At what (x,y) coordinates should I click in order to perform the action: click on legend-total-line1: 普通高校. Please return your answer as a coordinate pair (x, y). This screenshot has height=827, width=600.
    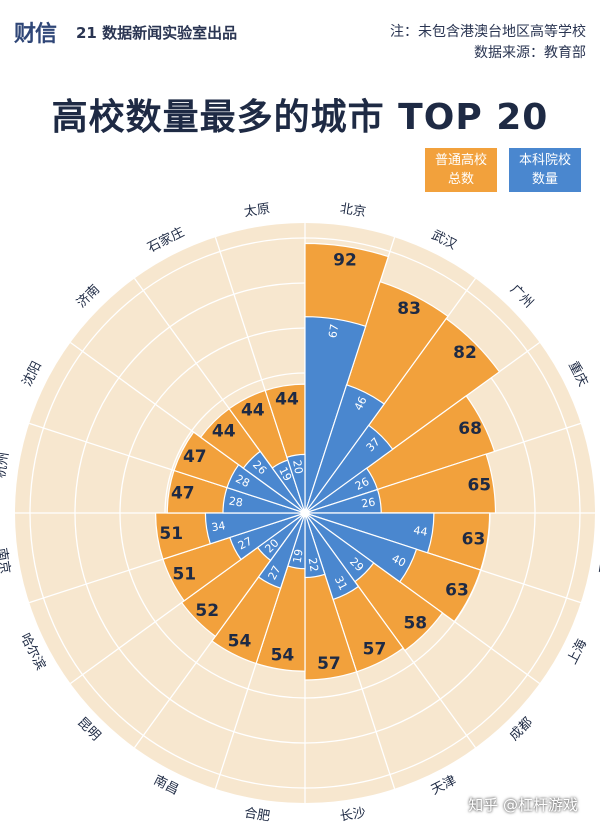
    Looking at the image, I should click on (460, 160).